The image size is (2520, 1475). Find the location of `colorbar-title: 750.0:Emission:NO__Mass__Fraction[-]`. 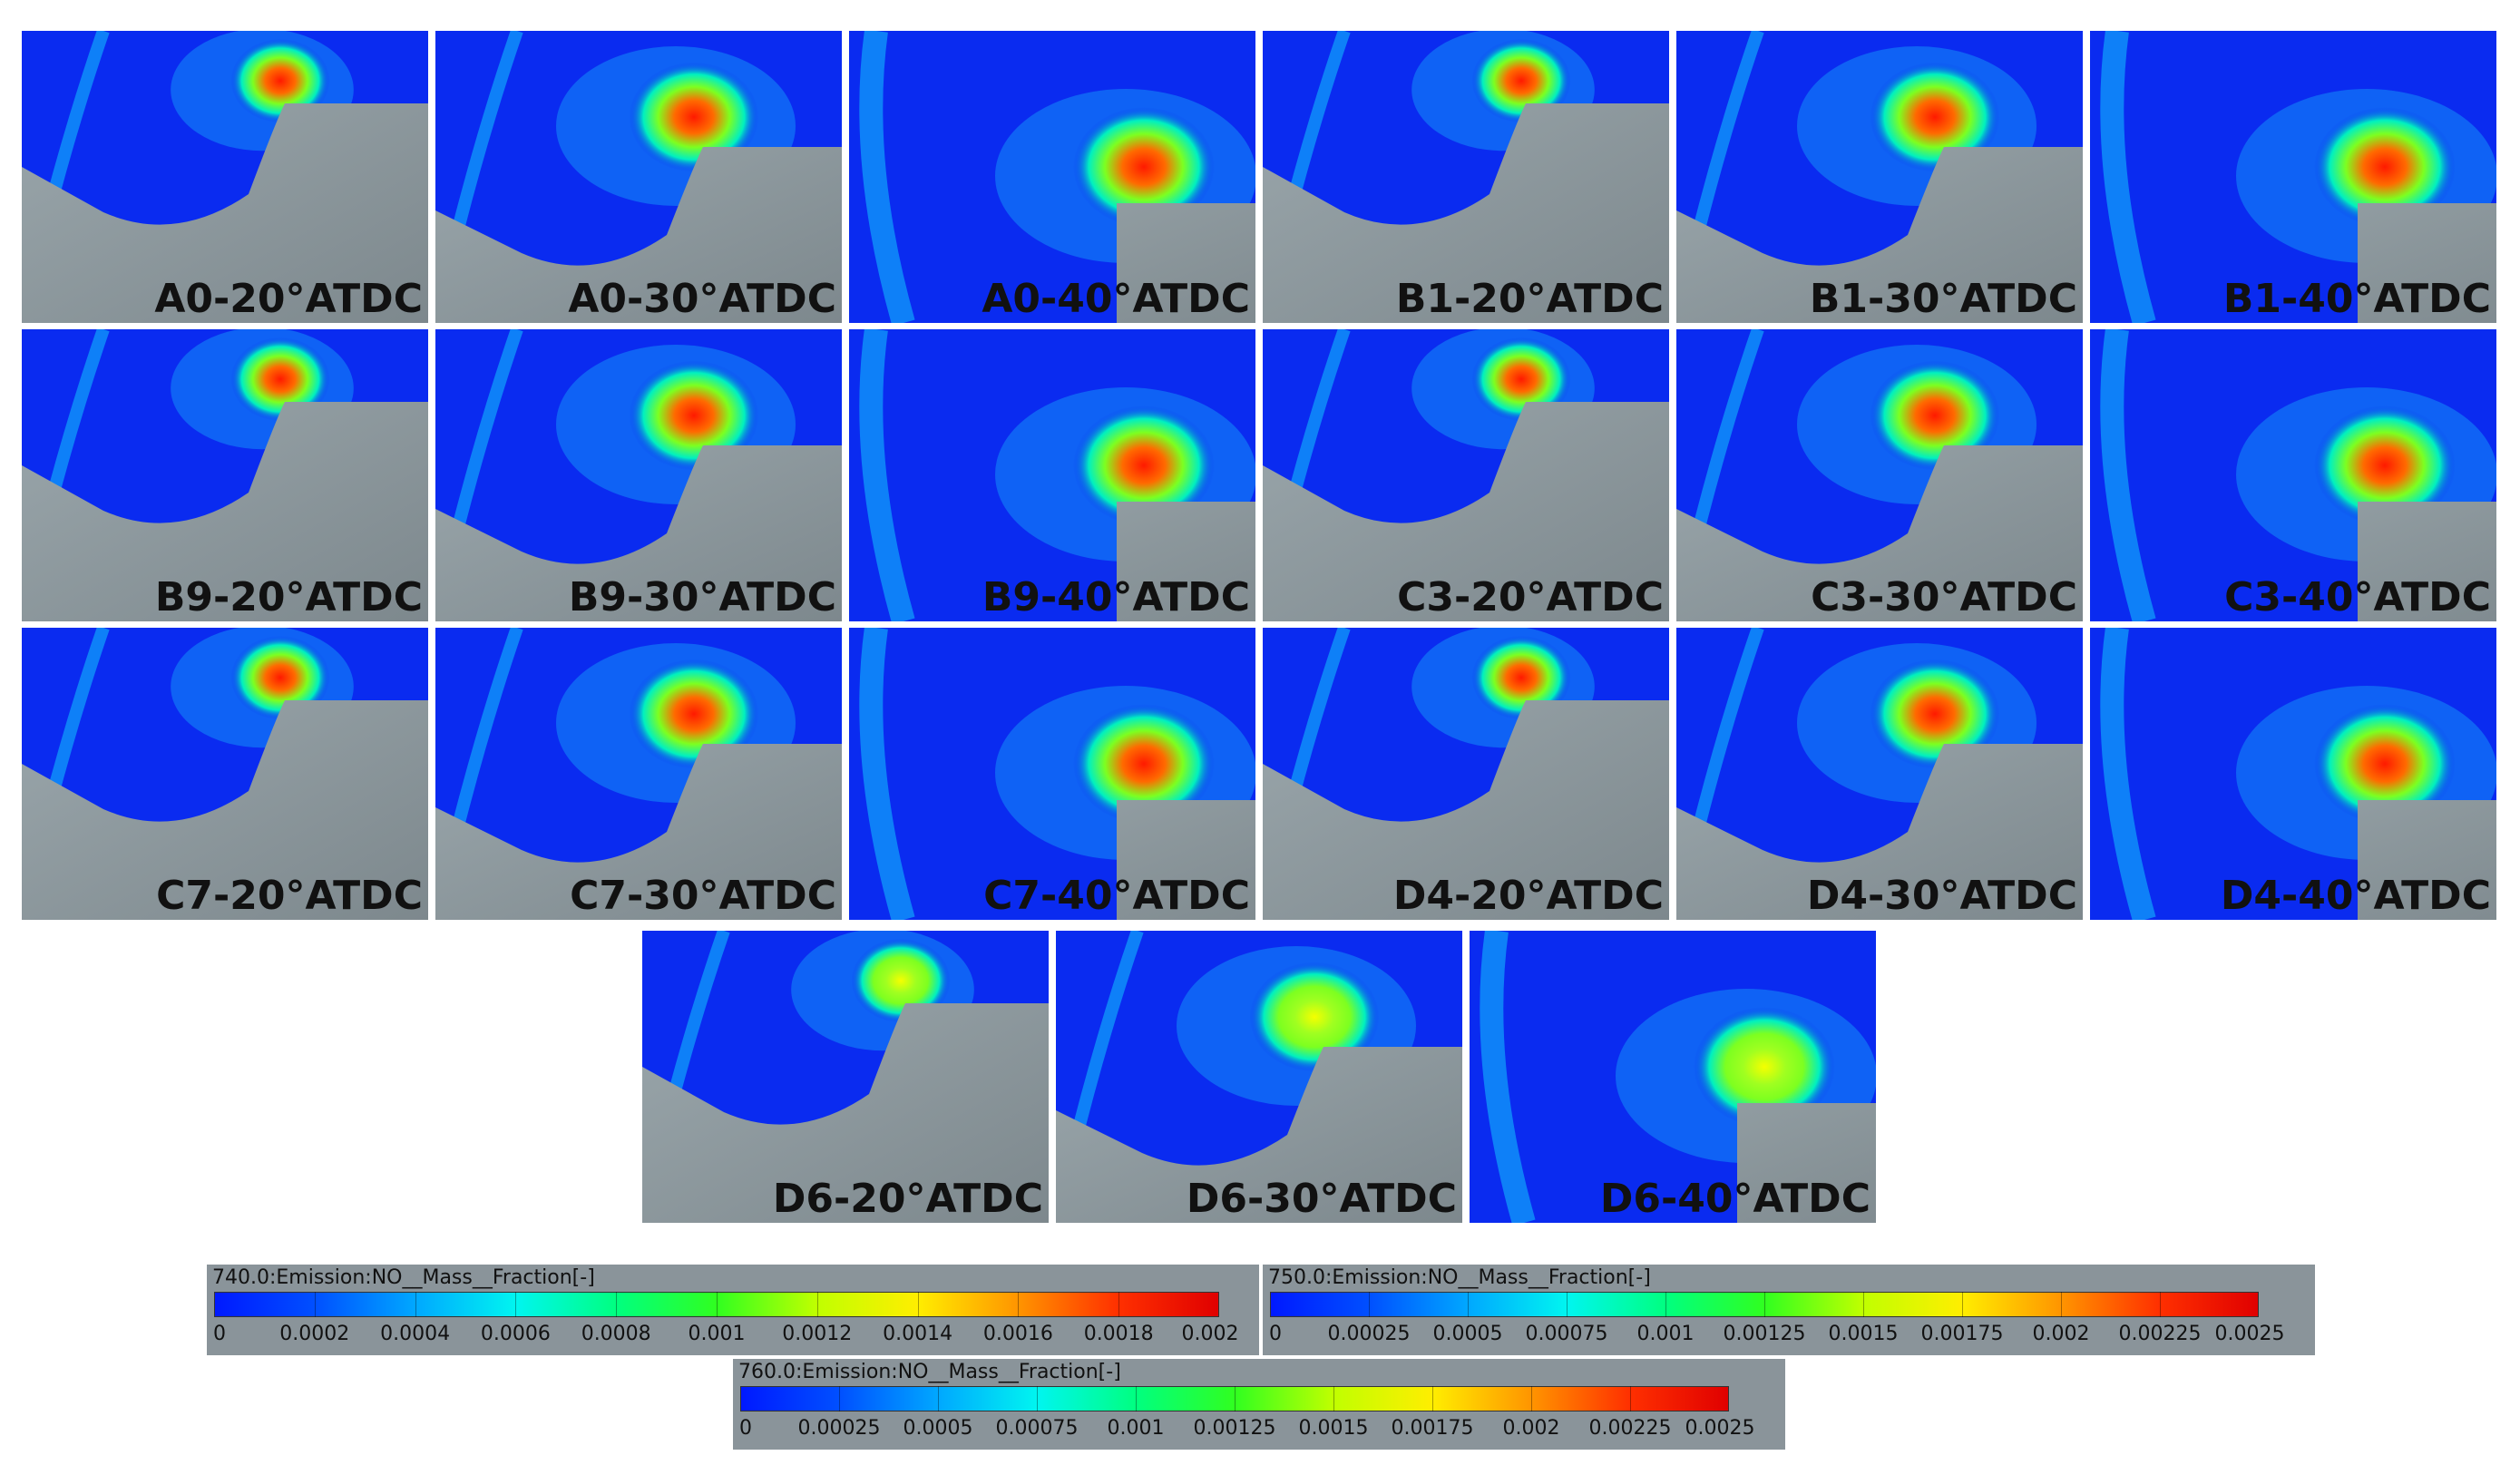

colorbar-title: 750.0:Emission:NO__Mass__Fraction[-] is located at coordinates (1460, 1277).